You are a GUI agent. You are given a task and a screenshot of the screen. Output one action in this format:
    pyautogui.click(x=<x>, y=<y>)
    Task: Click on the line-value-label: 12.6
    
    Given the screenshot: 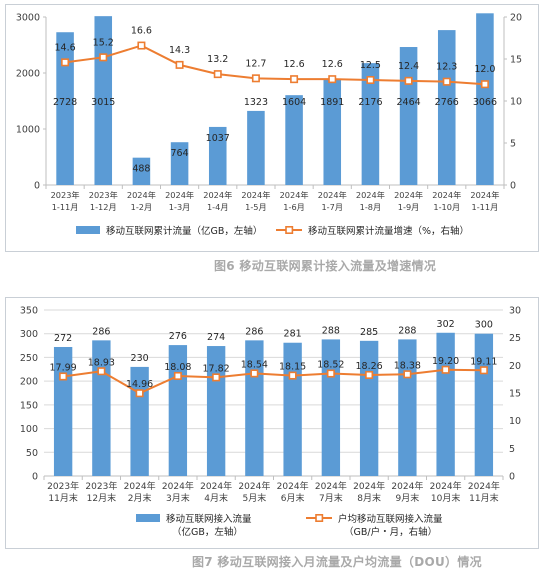 What is the action you would take?
    pyautogui.click(x=332, y=64)
    